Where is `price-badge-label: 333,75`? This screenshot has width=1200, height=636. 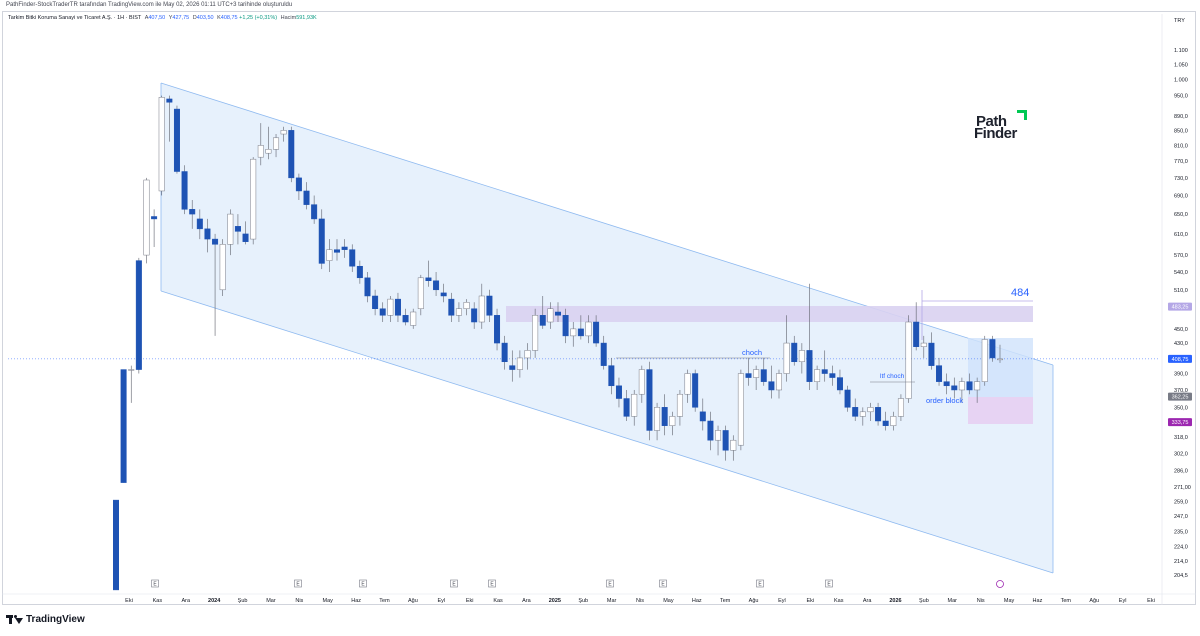
price-badge-label: 333,75 is located at coordinates (1180, 423).